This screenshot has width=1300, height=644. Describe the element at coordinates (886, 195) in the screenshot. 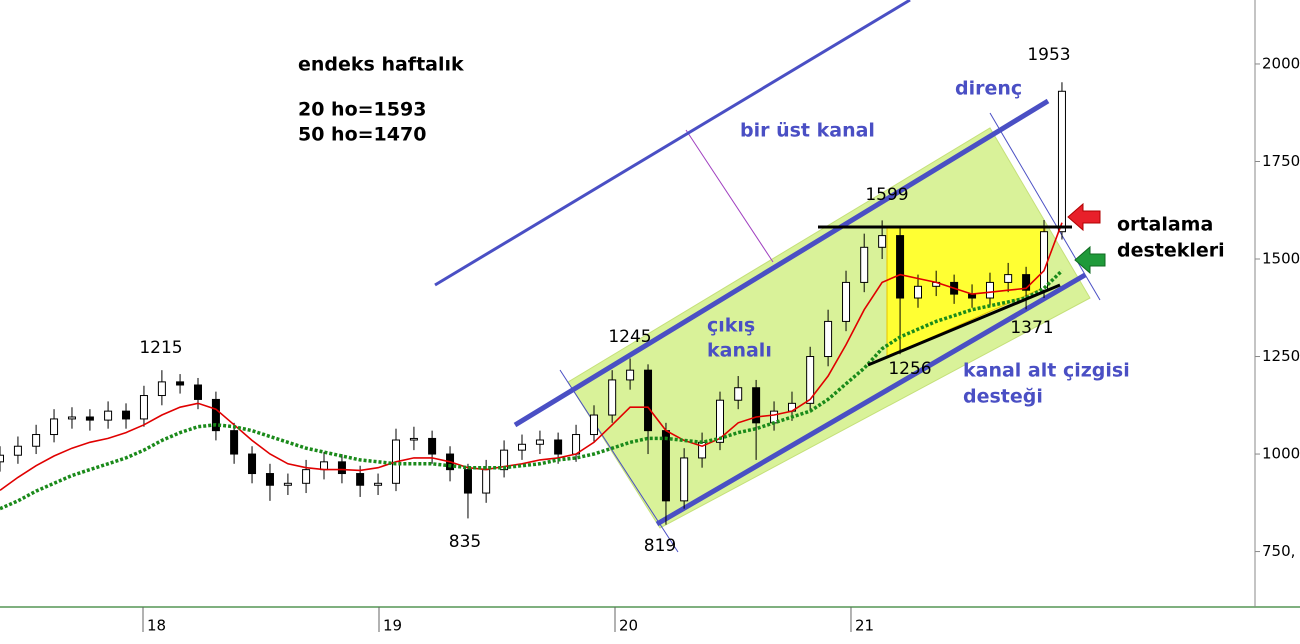

I see `peak-label: 1599` at that location.